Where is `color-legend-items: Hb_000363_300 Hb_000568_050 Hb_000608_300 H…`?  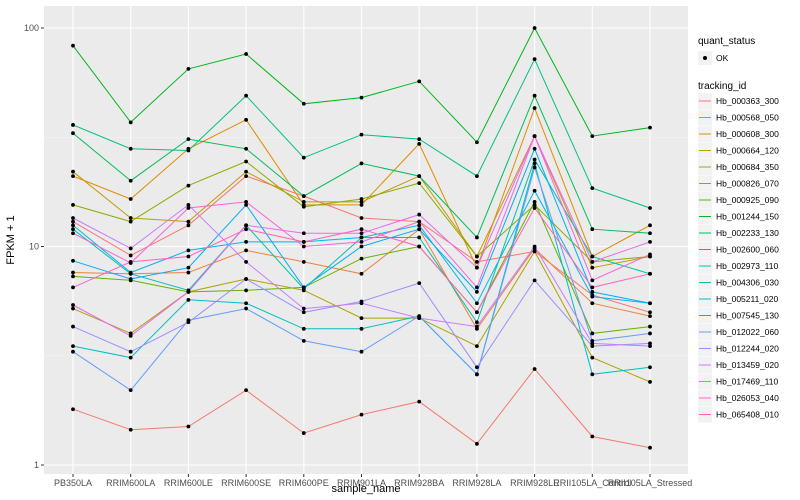 color-legend-items: Hb_000363_300 Hb_000568_050 Hb_000608_300 H… is located at coordinates (738, 258).